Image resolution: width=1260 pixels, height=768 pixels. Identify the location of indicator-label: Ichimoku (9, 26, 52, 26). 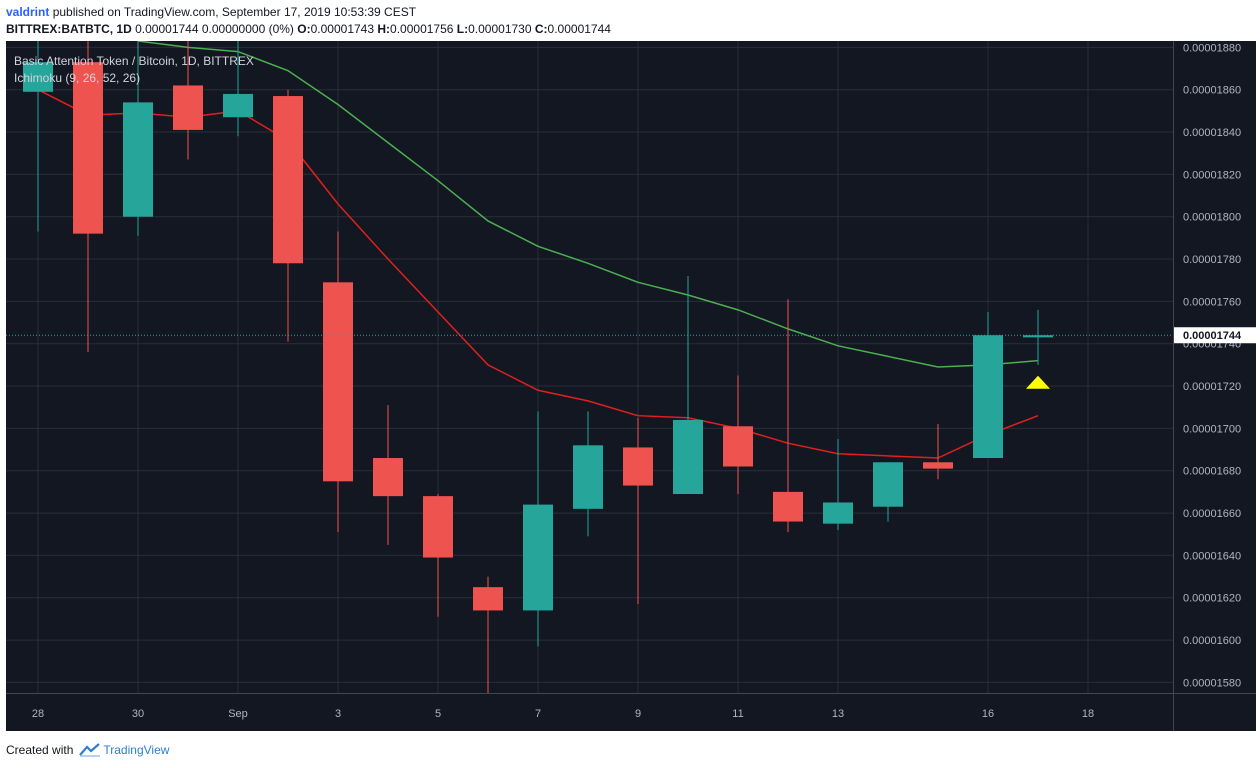
(77, 78).